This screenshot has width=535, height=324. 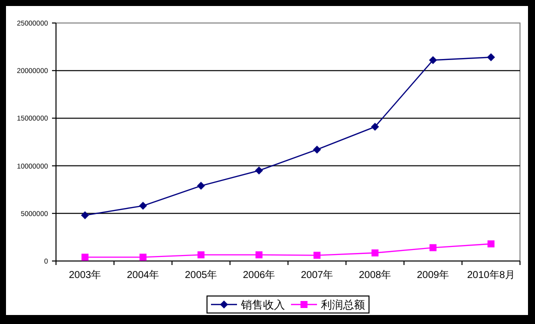 What do you see at coordinates (143, 275) in the screenshot?
I see `x-tick-label: 2004年` at bounding box center [143, 275].